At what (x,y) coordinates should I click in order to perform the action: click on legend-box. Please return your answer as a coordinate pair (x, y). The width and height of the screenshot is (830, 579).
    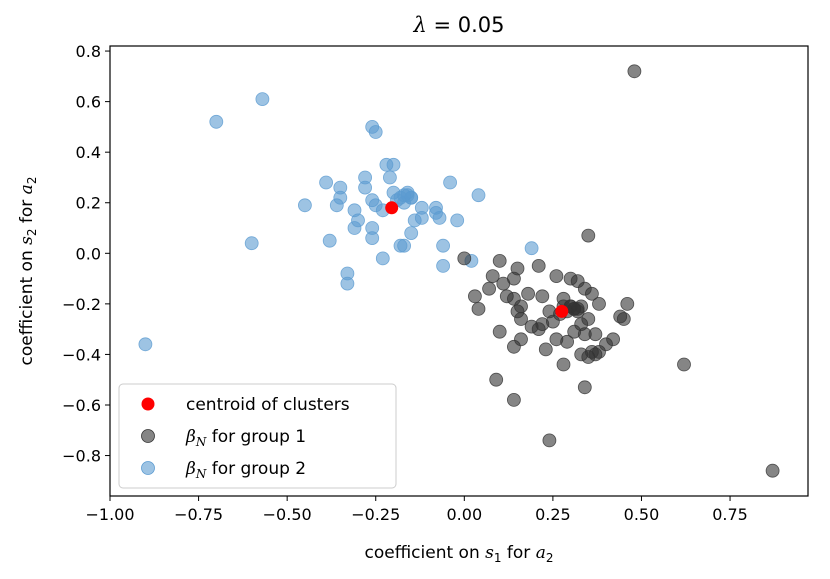
    Looking at the image, I should click on (257, 436).